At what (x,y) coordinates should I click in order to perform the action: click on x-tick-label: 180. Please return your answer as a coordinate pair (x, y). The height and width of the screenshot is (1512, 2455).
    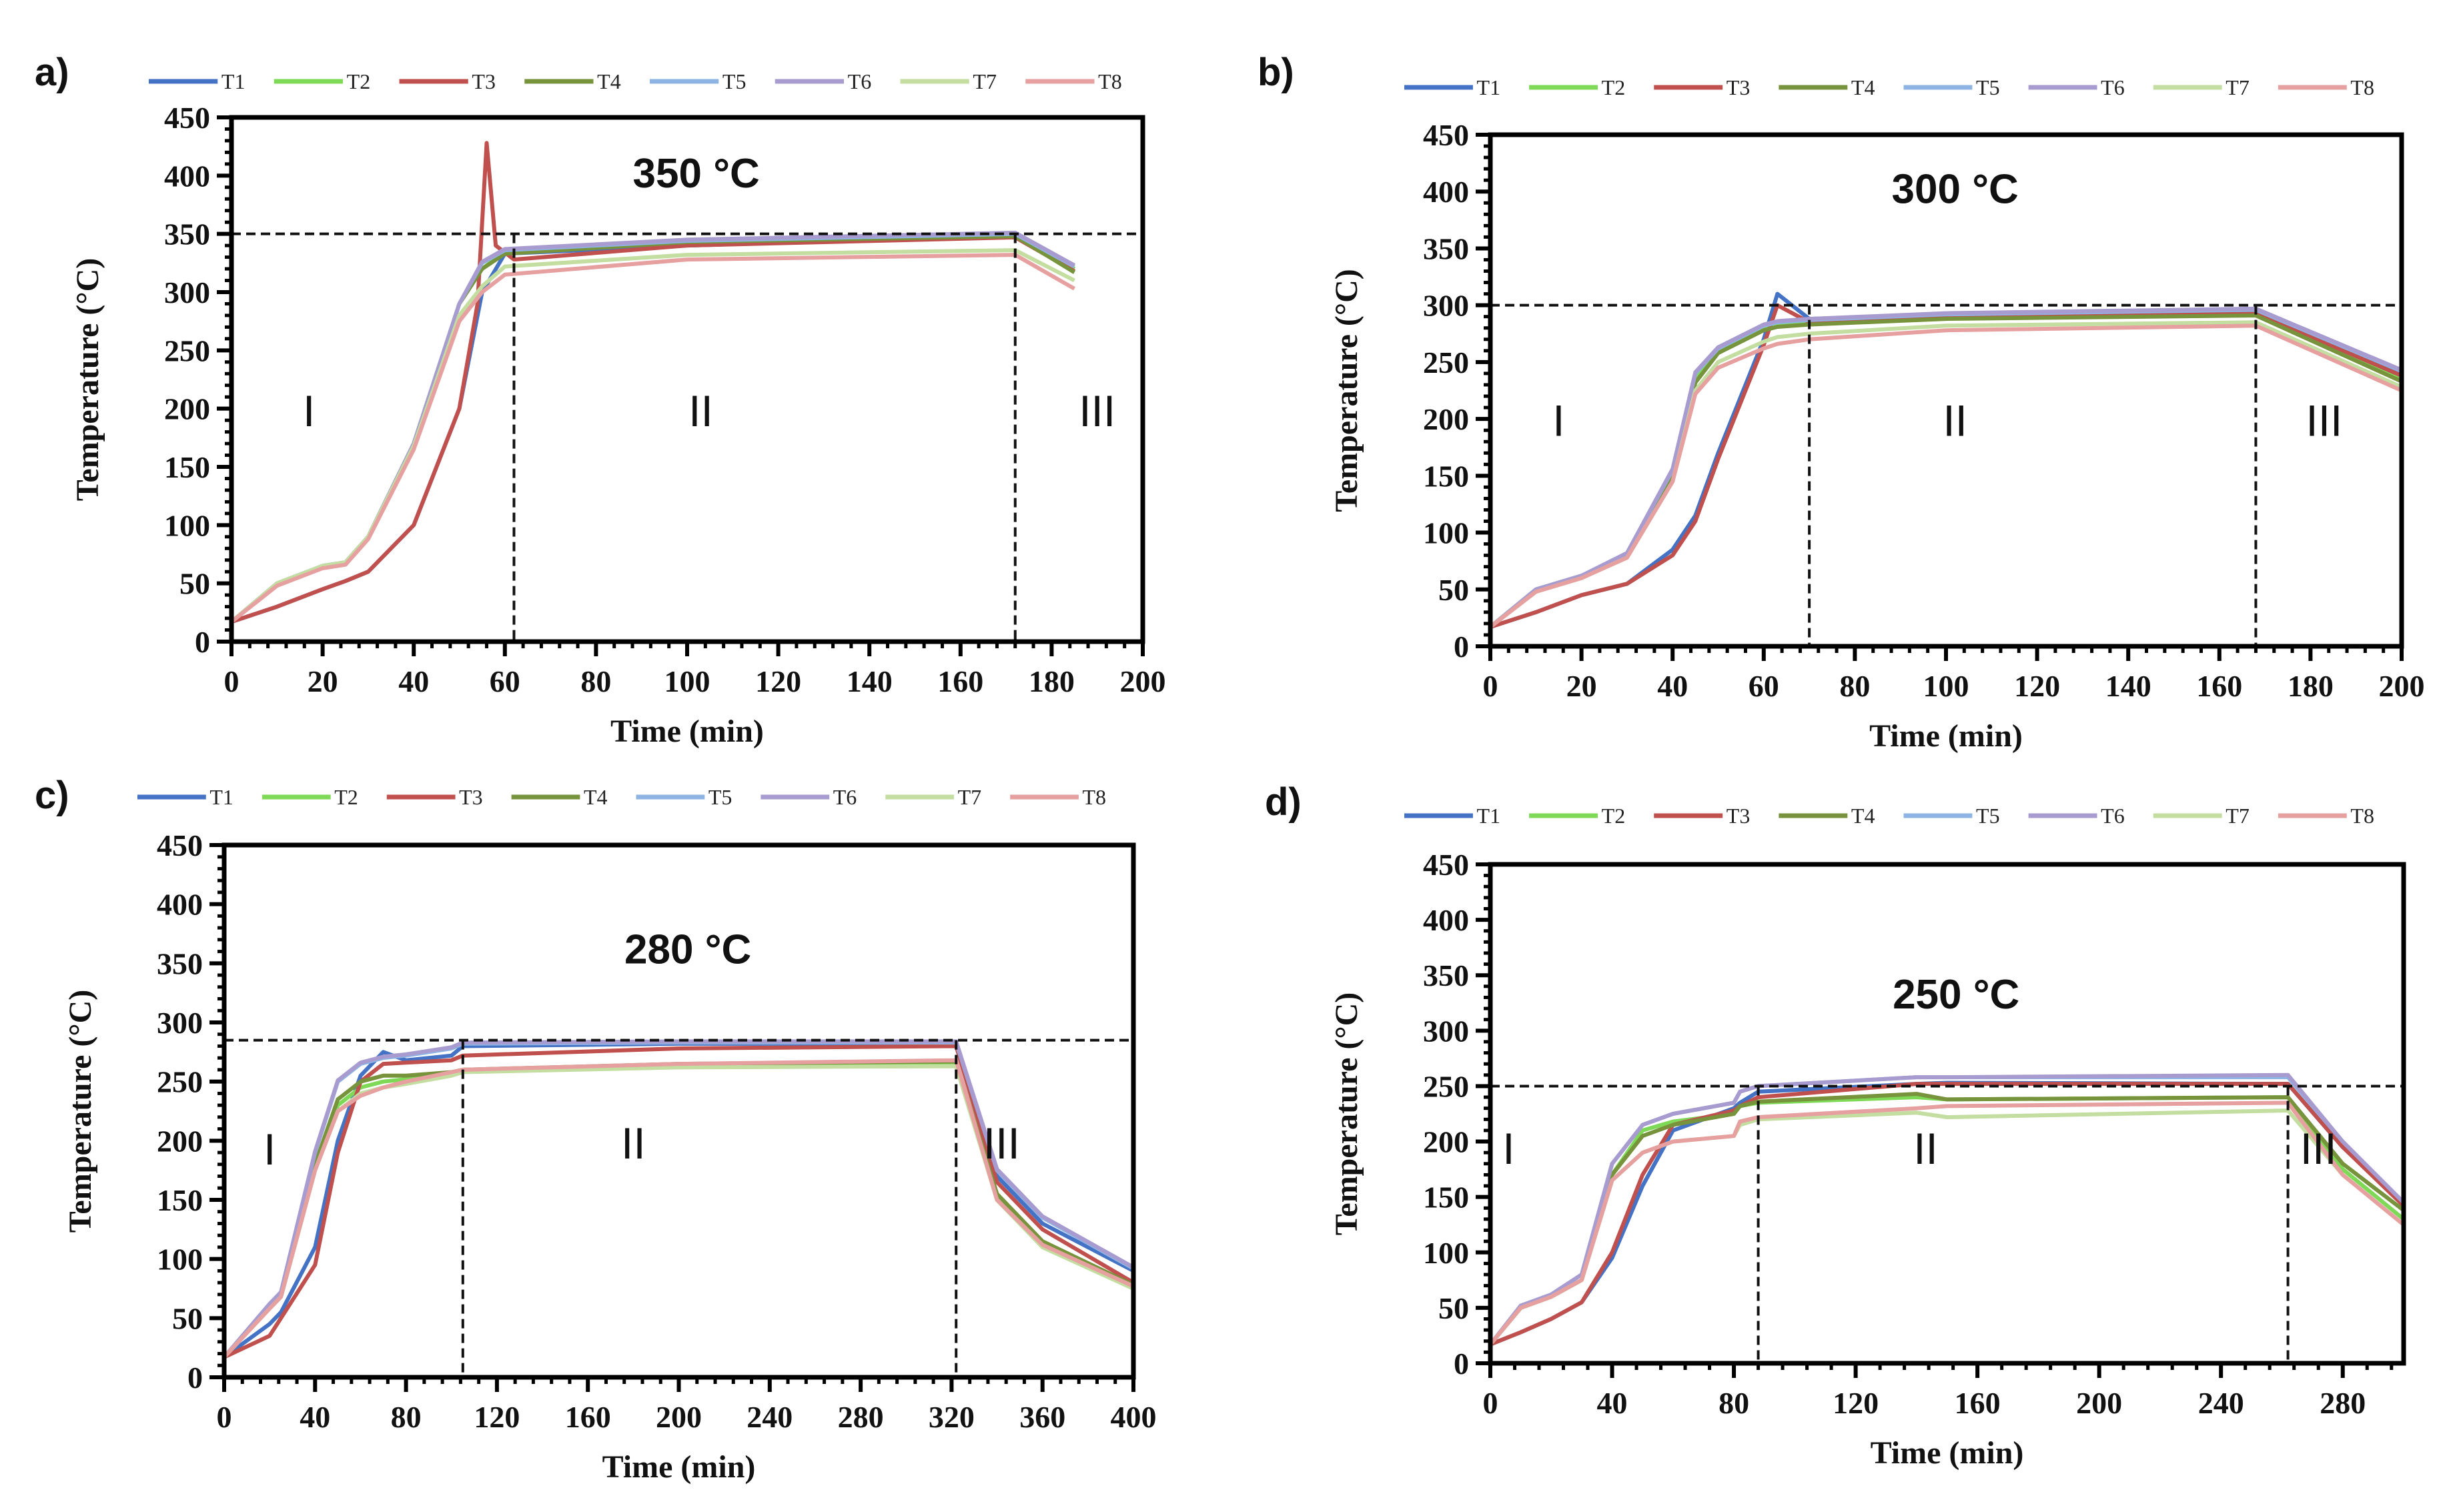
    Looking at the image, I should click on (1052, 681).